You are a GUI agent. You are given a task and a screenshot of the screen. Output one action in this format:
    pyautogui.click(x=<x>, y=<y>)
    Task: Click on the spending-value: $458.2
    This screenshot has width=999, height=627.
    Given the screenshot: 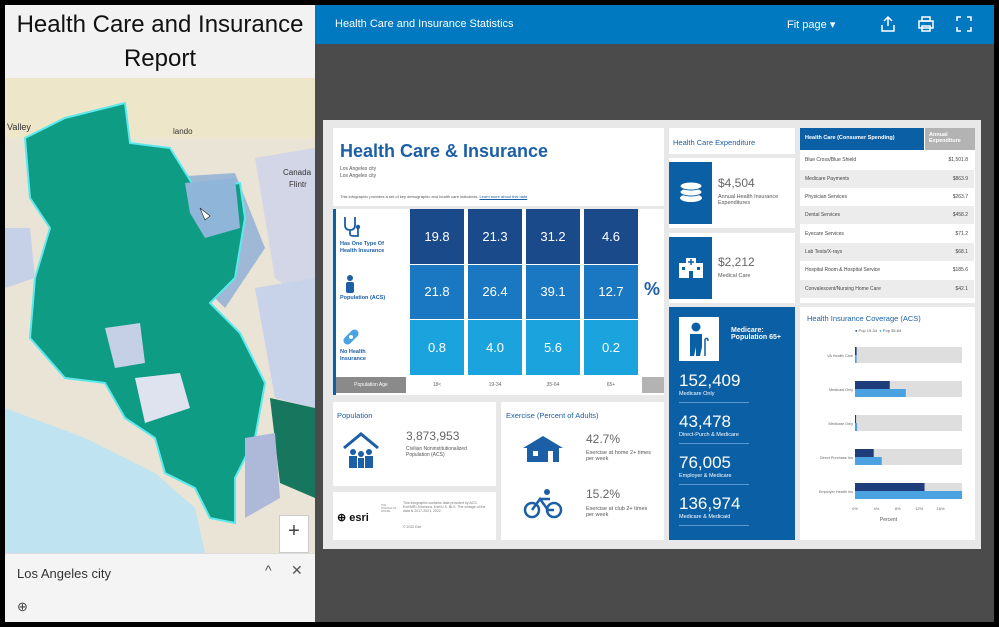 What is the action you would take?
    pyautogui.click(x=960, y=215)
    